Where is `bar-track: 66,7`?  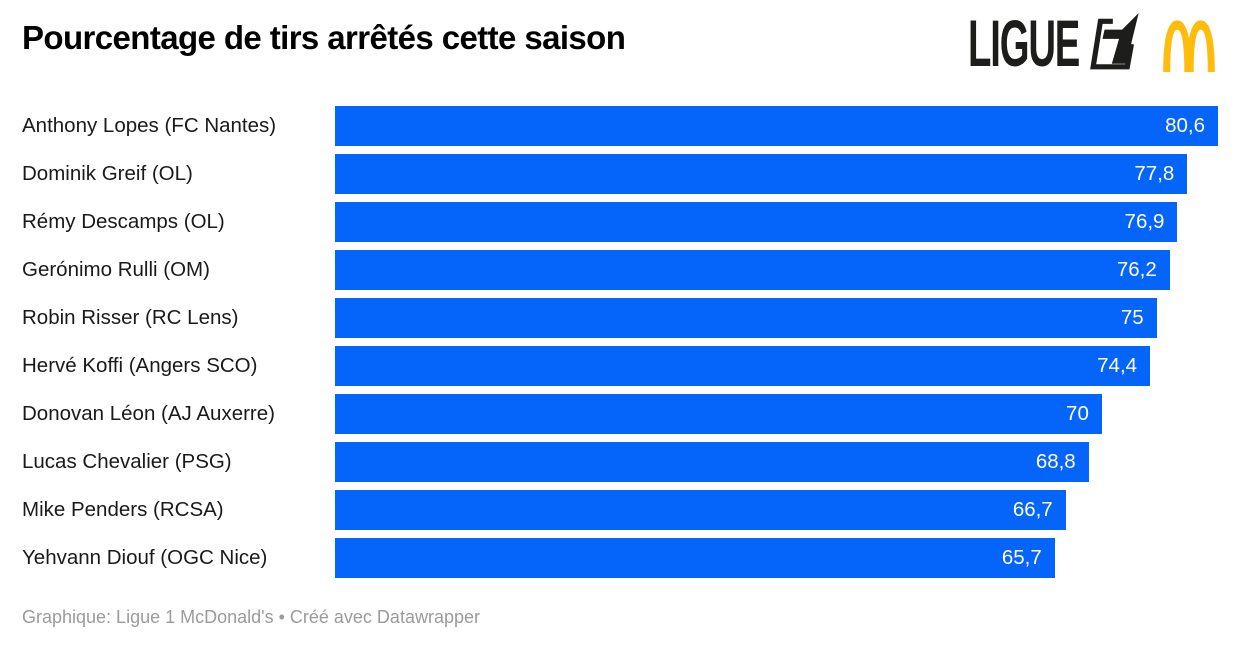
bar-track: 66,7 is located at coordinates (776, 510).